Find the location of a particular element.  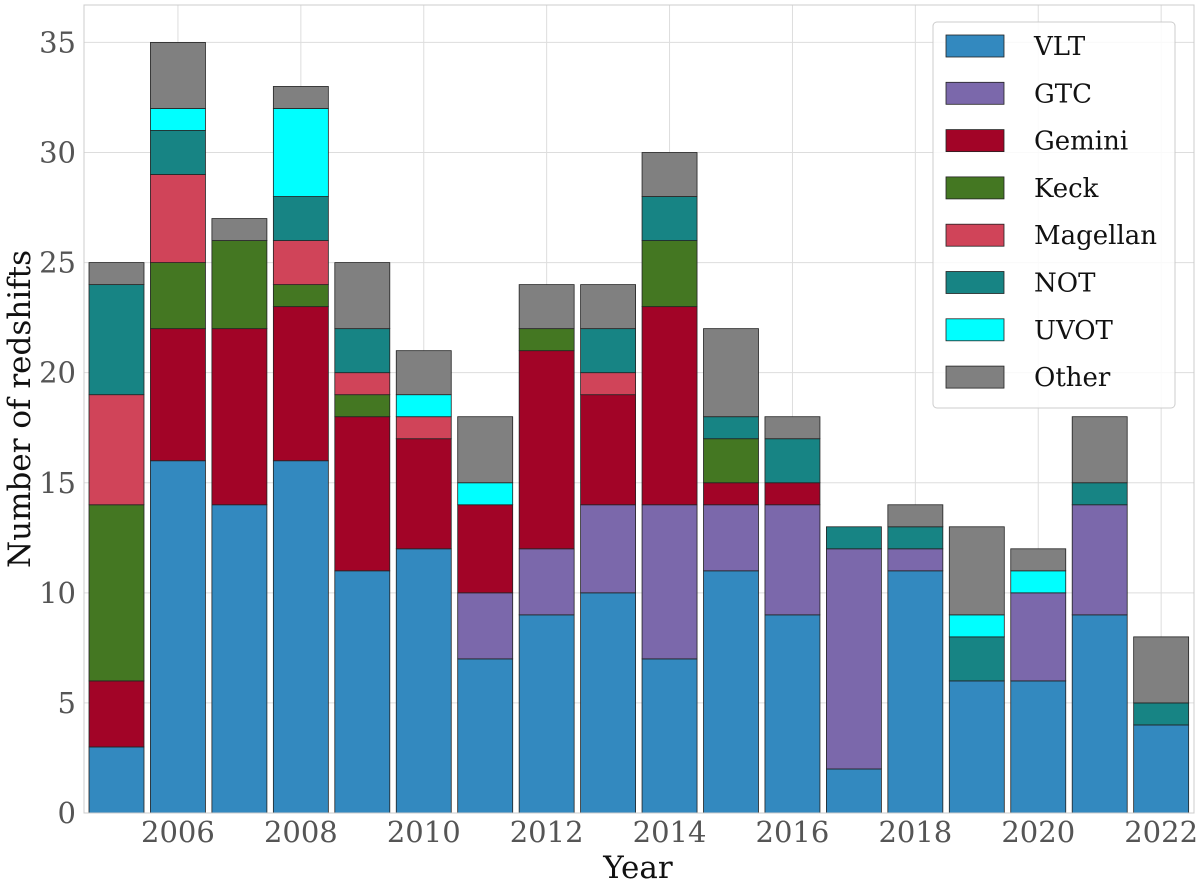

x-tick-label: 2010 is located at coordinates (424, 832).